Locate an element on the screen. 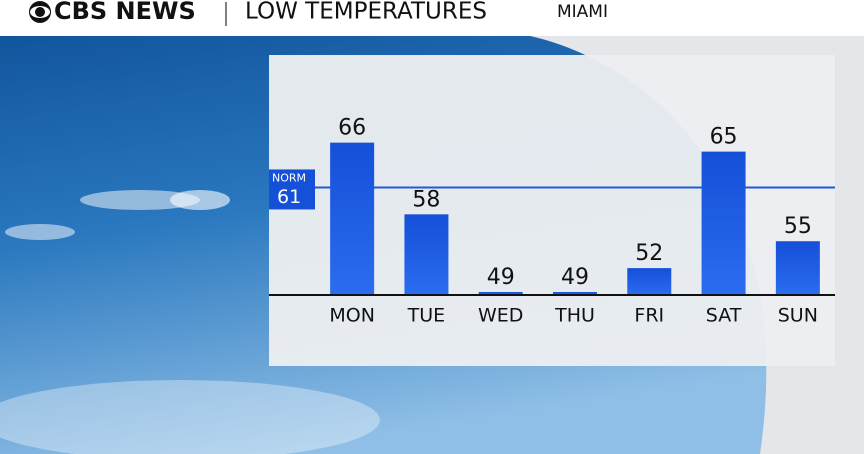  value-label: 65 is located at coordinates (724, 137).